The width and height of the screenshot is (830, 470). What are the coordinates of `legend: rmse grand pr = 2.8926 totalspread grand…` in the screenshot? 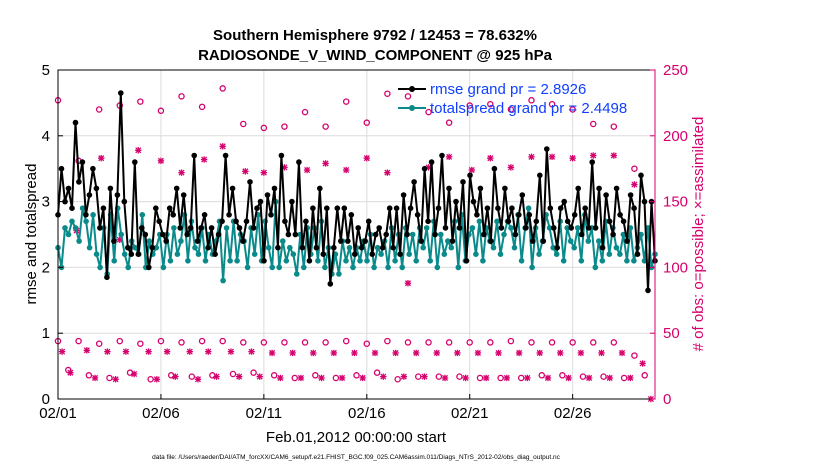 It's located at (512, 99).